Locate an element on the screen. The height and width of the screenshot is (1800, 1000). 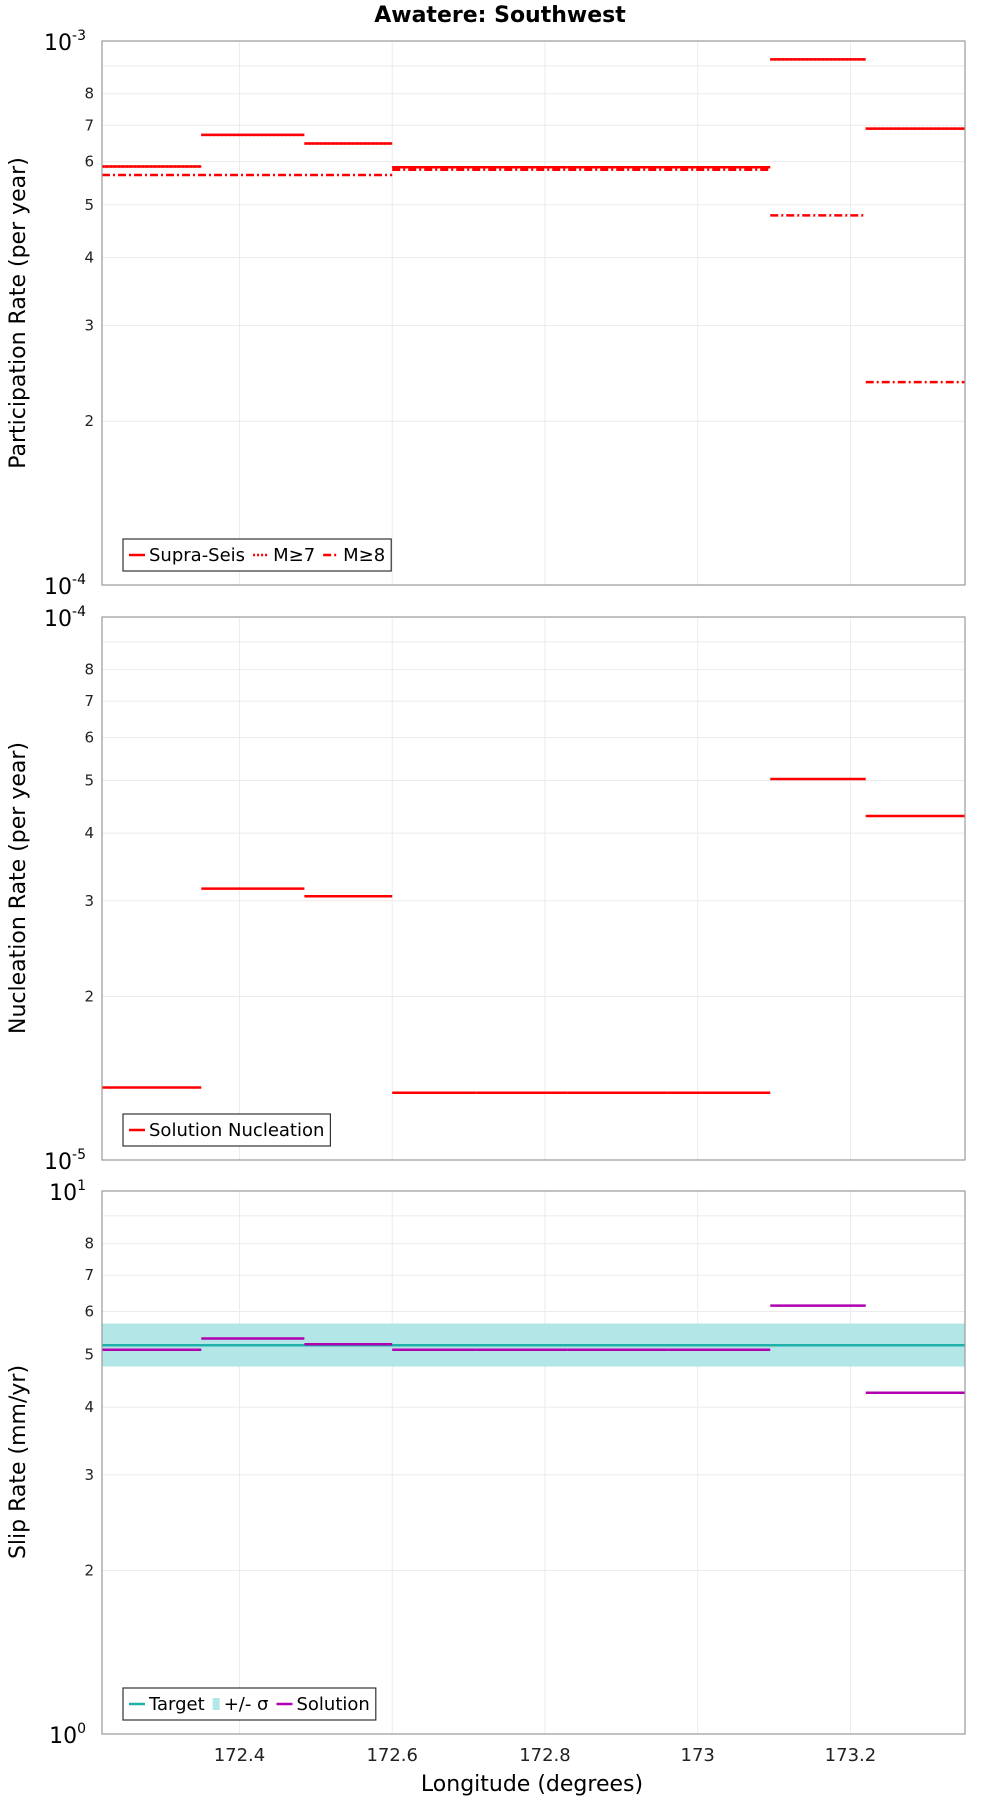
x-tick-label: 172.4 is located at coordinates (240, 1755).